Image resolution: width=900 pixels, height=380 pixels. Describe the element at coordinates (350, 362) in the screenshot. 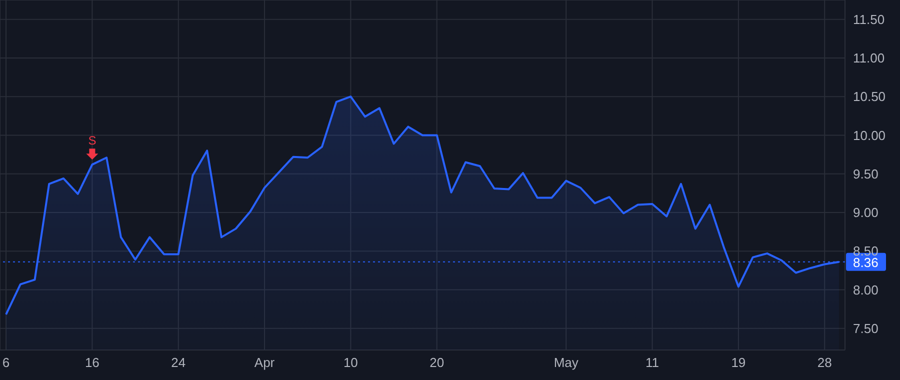

I see `x-tick-label: 10` at that location.